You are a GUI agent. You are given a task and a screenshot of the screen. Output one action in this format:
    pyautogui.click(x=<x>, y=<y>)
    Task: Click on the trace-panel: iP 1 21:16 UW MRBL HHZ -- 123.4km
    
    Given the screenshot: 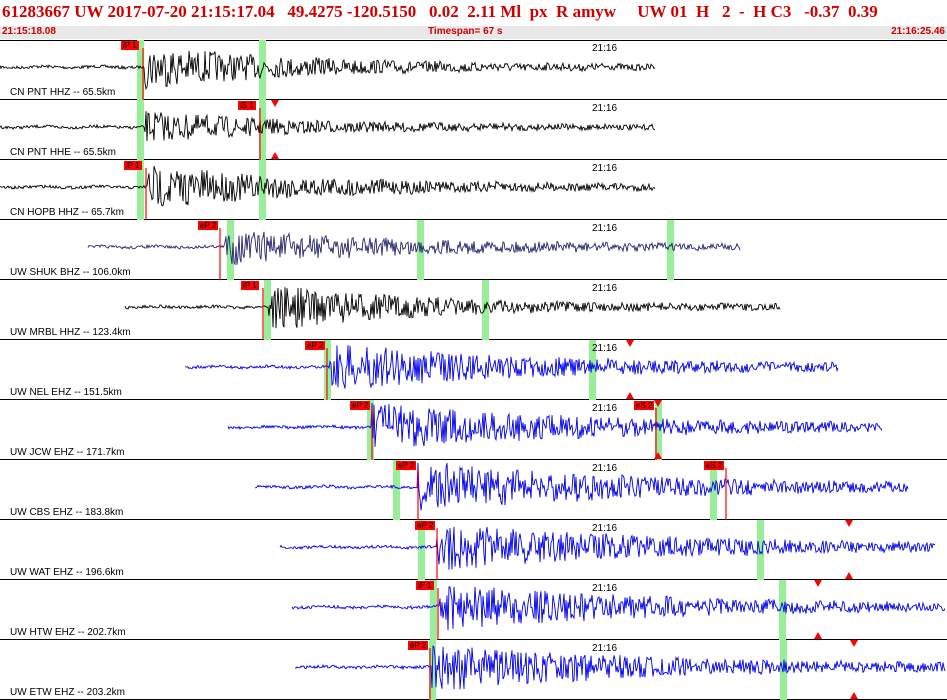 What is the action you would take?
    pyautogui.click(x=473, y=310)
    